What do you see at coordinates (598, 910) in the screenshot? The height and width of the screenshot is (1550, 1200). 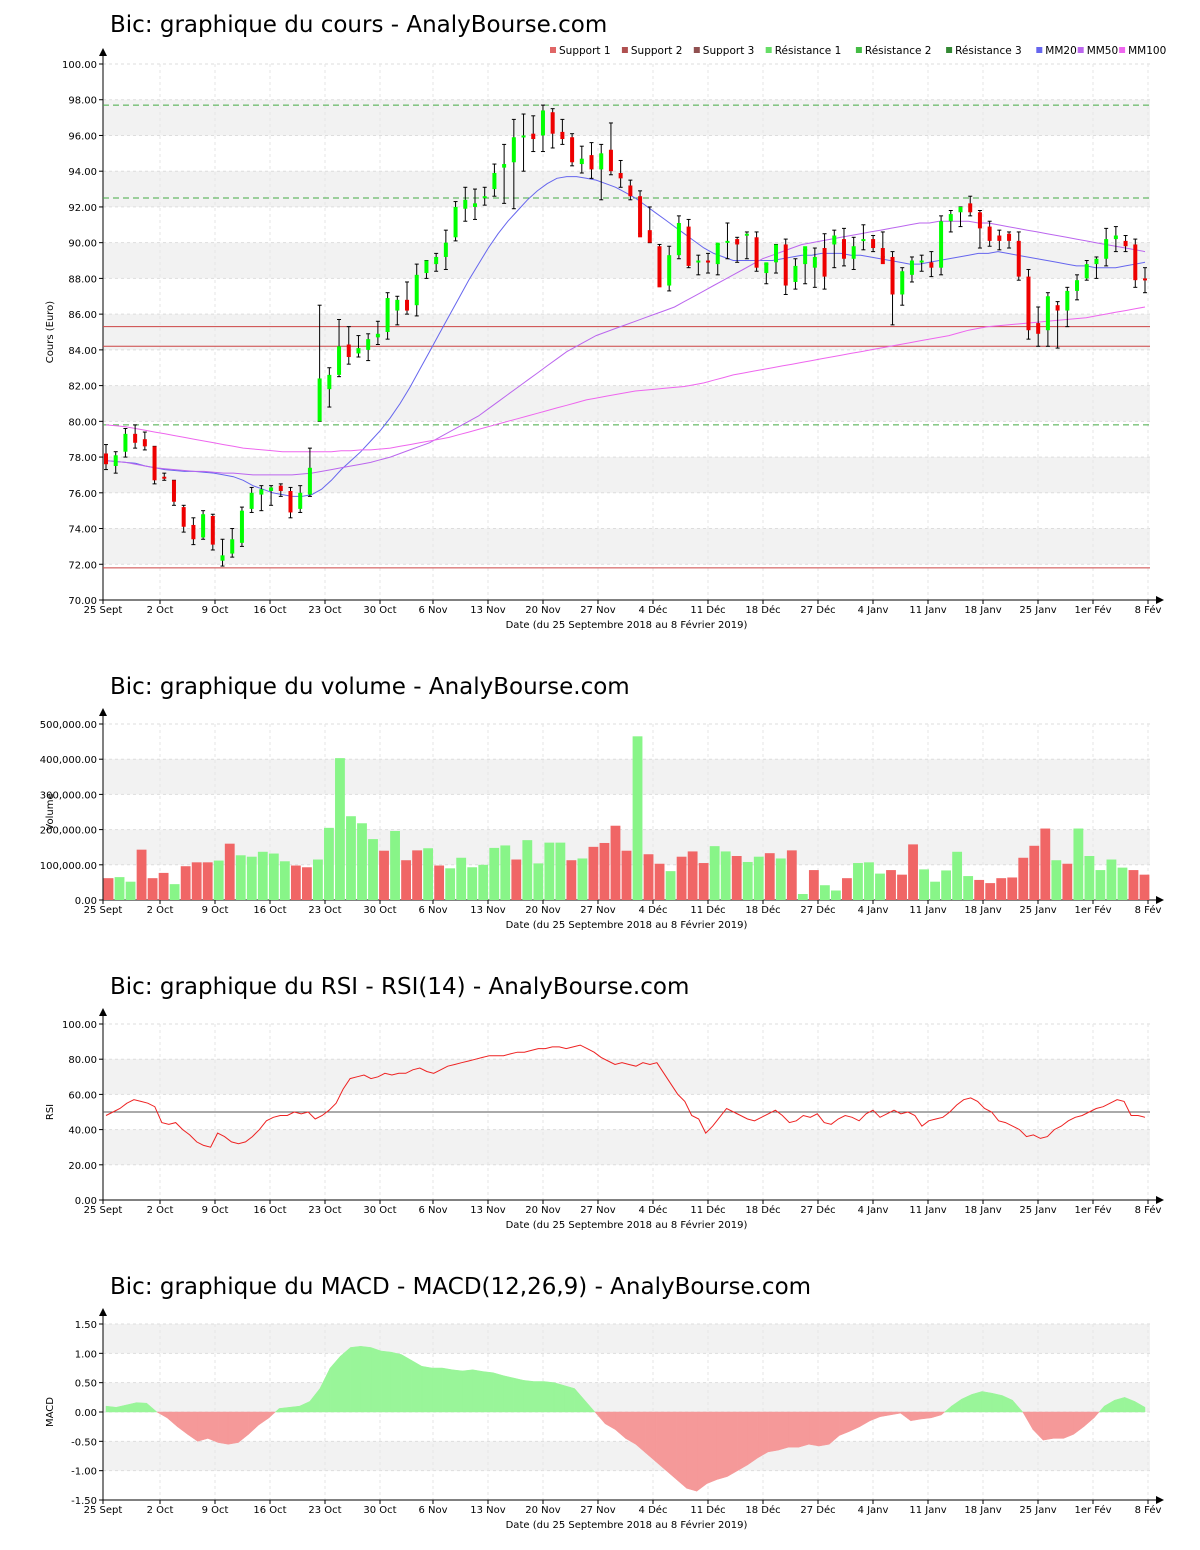 I see `x-tick-label: 27 Nov` at bounding box center [598, 910].